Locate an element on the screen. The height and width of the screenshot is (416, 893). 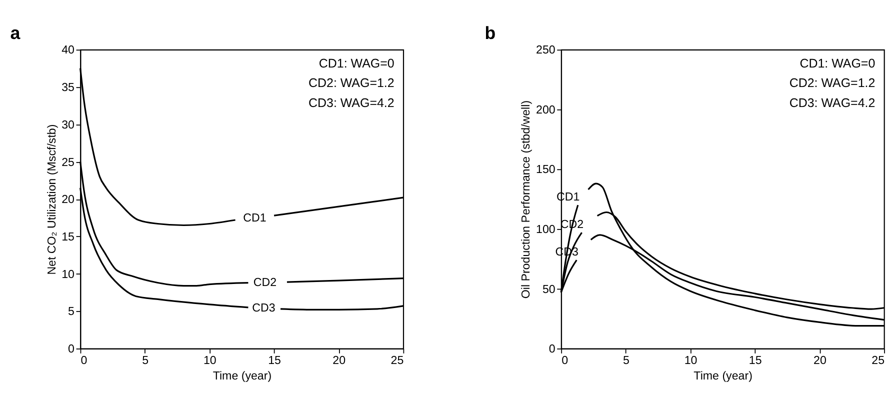
y-tick-label: 35 is located at coordinates (68, 88).